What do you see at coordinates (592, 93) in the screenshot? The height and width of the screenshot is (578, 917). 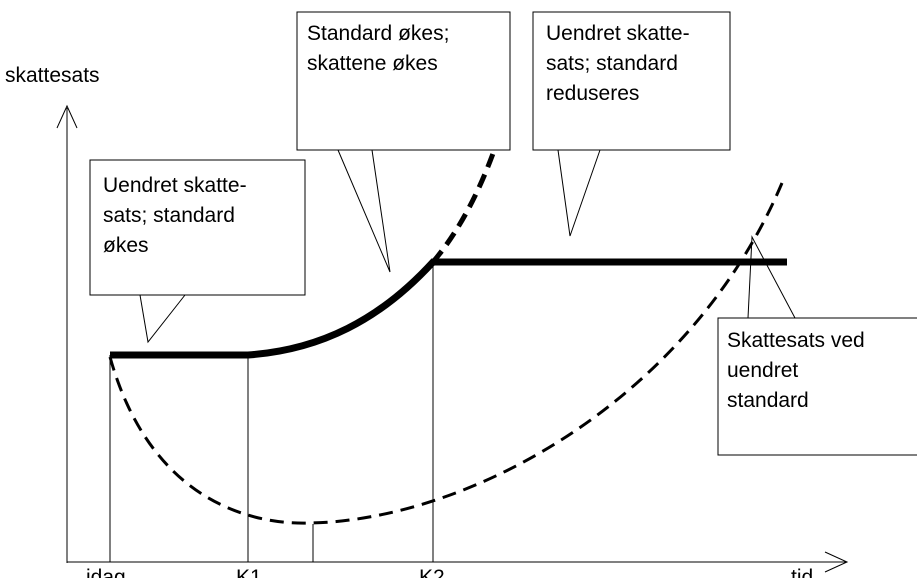 I see `callout-text: reduseres` at bounding box center [592, 93].